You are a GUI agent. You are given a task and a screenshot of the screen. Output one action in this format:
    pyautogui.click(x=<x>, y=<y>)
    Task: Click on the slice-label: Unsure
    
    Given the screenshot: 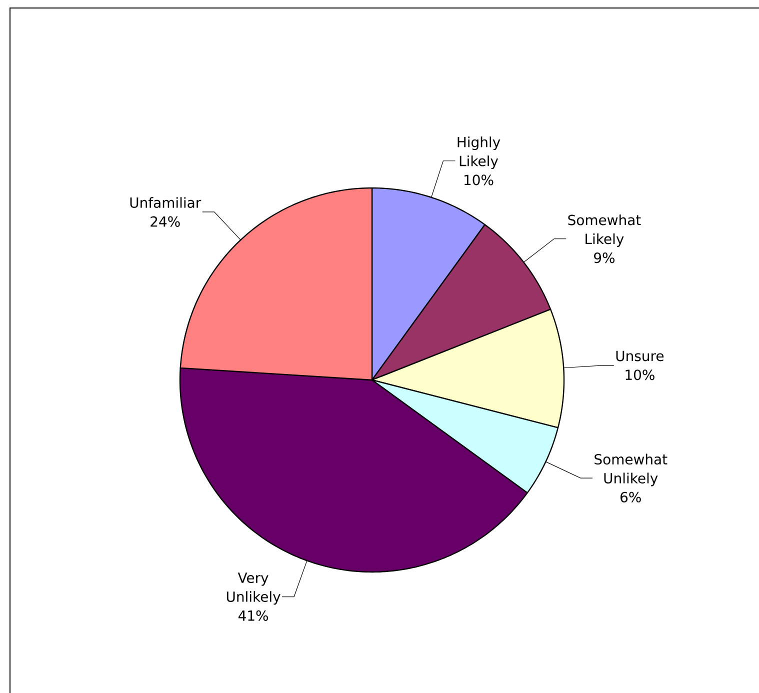 What is the action you would take?
    pyautogui.click(x=640, y=356)
    